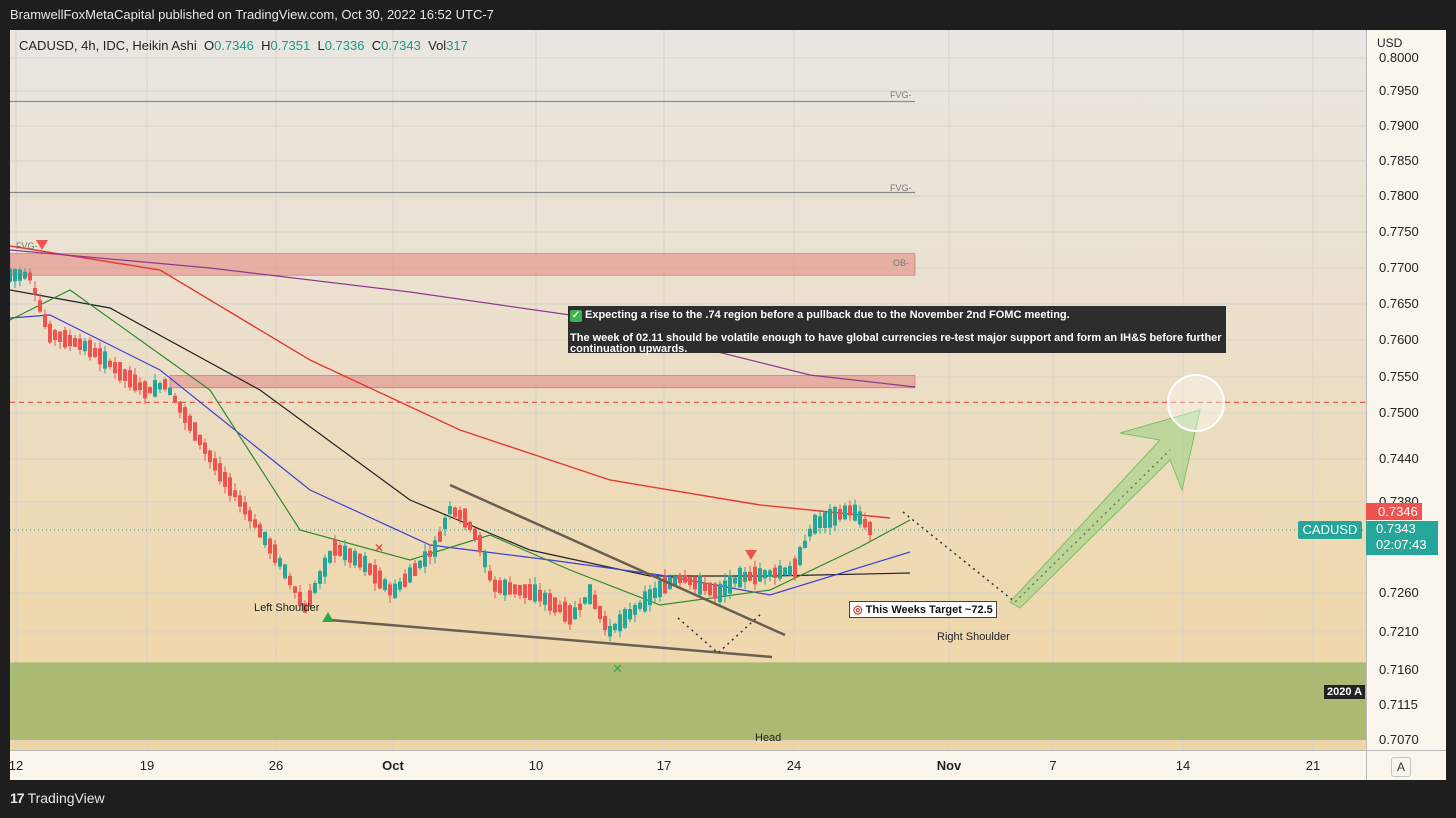 This screenshot has width=1456, height=818. I want to click on fvg-label-2: FVG-, so click(901, 188).